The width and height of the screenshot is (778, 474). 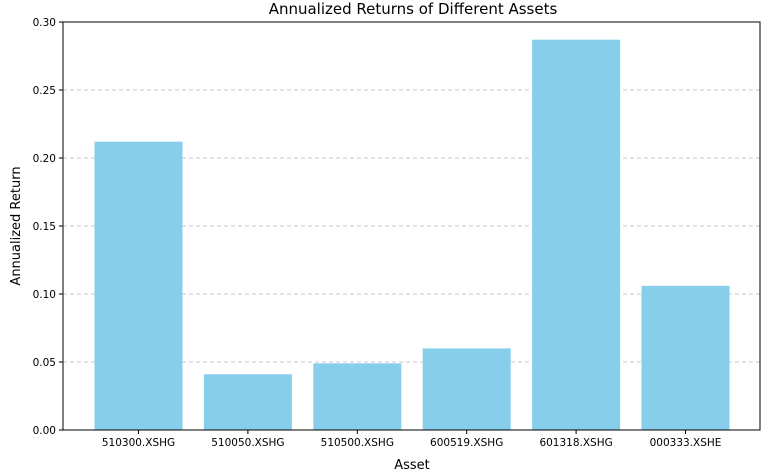 I want to click on y-tick-label: 0.20, so click(x=44, y=159).